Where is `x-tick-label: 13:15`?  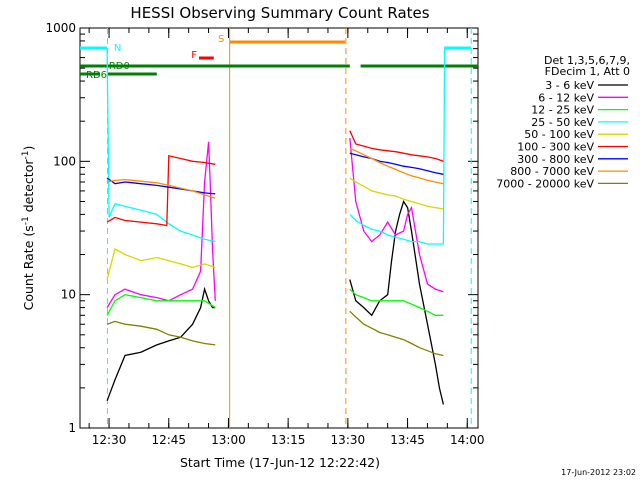 x-tick-label: 13:15 is located at coordinates (288, 440).